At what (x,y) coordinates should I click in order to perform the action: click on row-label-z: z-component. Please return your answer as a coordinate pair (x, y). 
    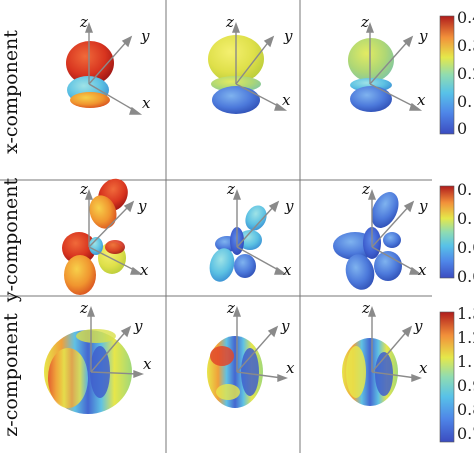
    Looking at the image, I should click on (11, 375).